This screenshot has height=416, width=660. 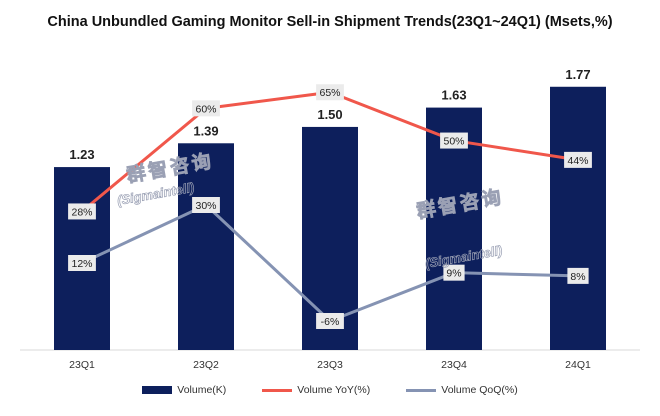 I want to click on point-label-yoy: 28%, so click(x=81, y=212).